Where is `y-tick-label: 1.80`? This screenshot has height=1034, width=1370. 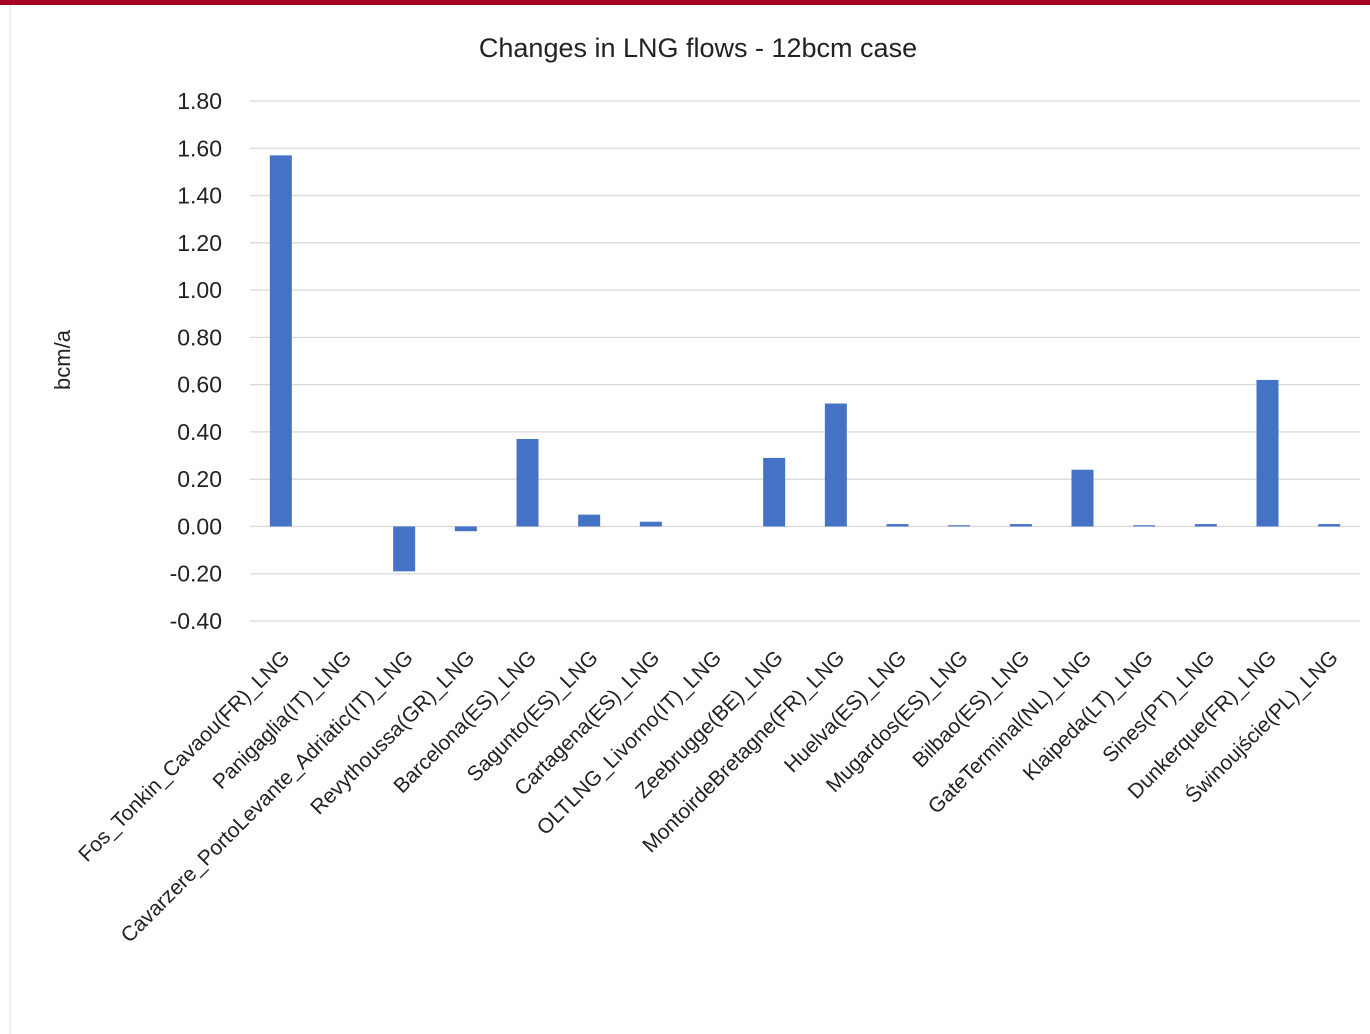
y-tick-label: 1.80 is located at coordinates (199, 101).